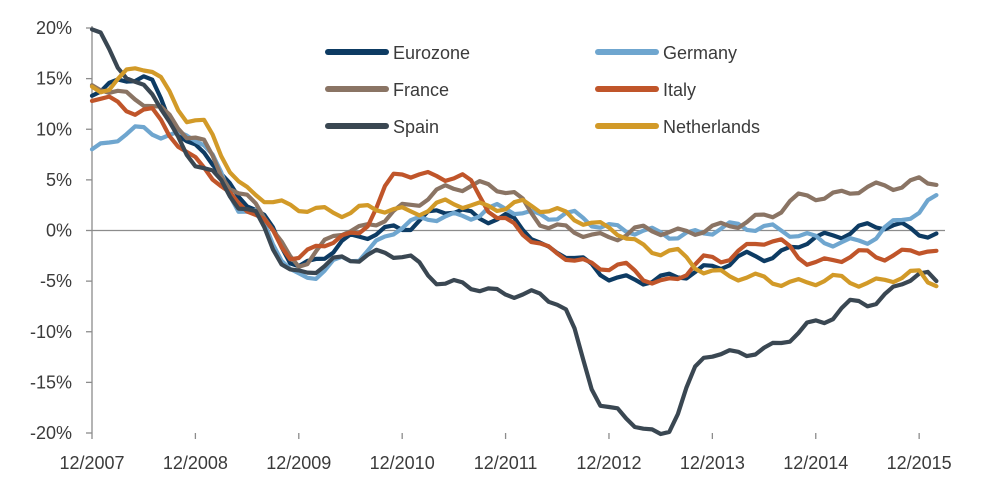 The height and width of the screenshot is (490, 981). Describe the element at coordinates (59, 231) in the screenshot. I see `y-tick-label: 0%` at that location.